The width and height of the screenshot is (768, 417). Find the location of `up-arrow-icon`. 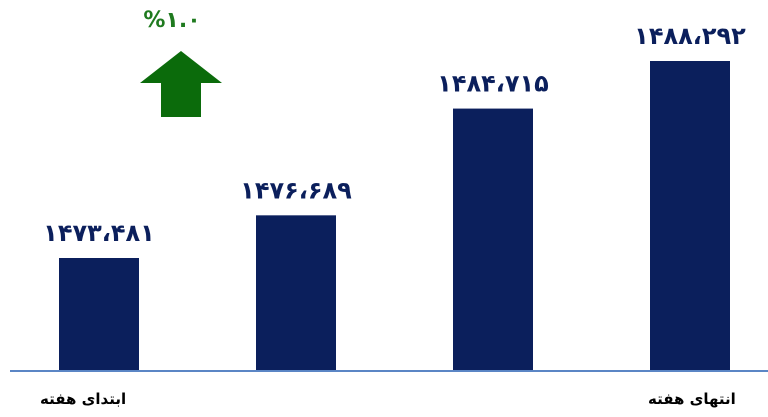

up-arrow-icon is located at coordinates (181, 84).